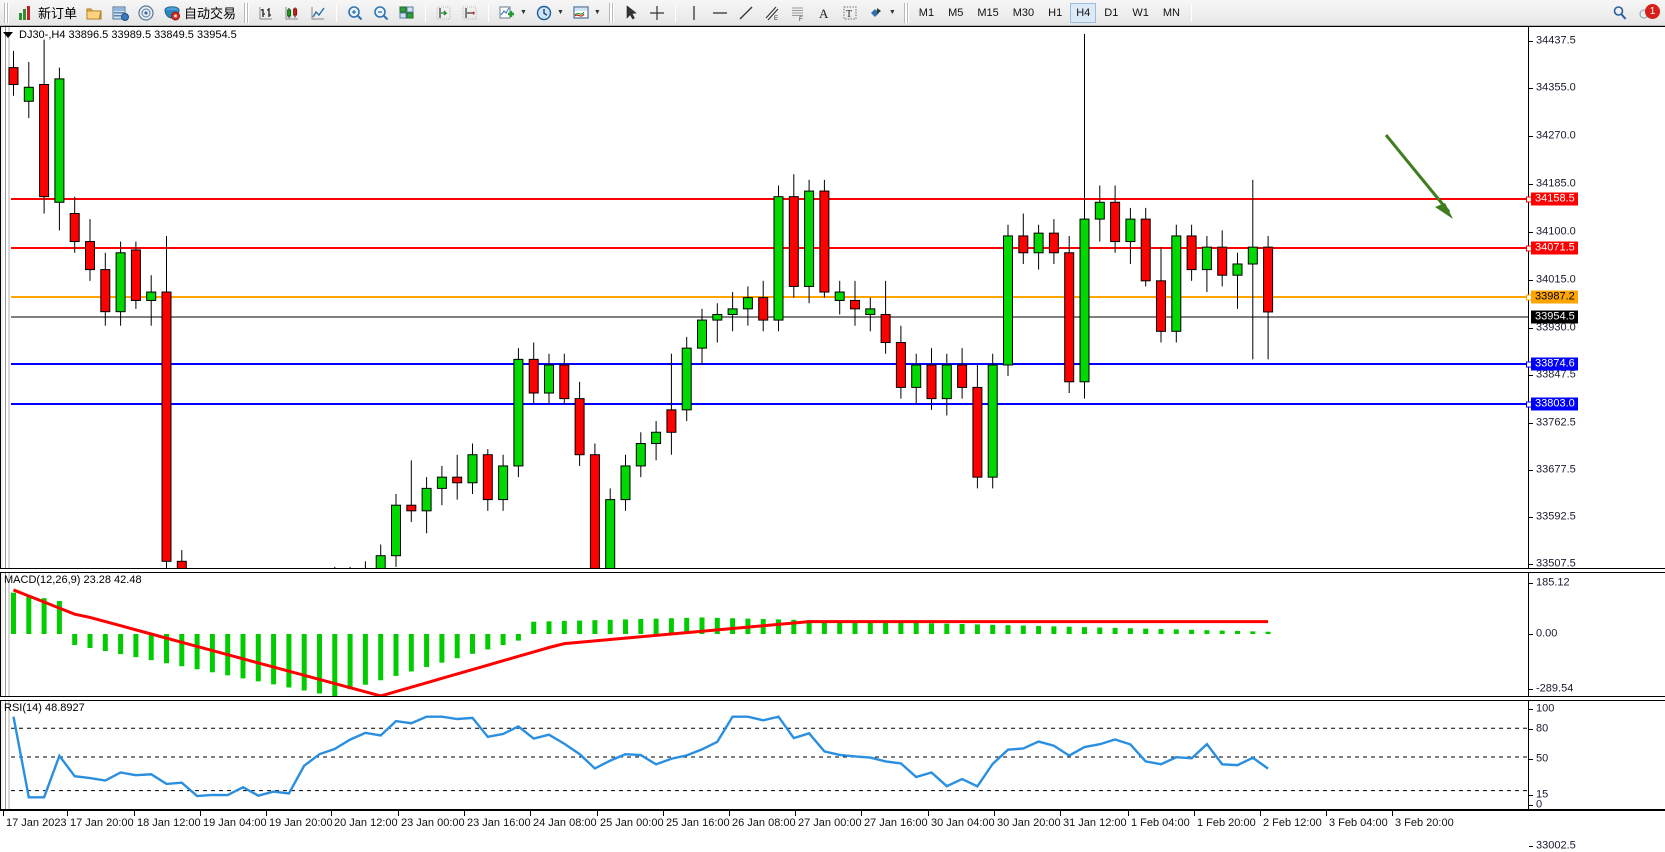 This screenshot has height=852, width=1665. What do you see at coordinates (764, 634) in the screenshot?
I see `macd-pane: MACD(12,26,9) 23.28 42.48` at bounding box center [764, 634].